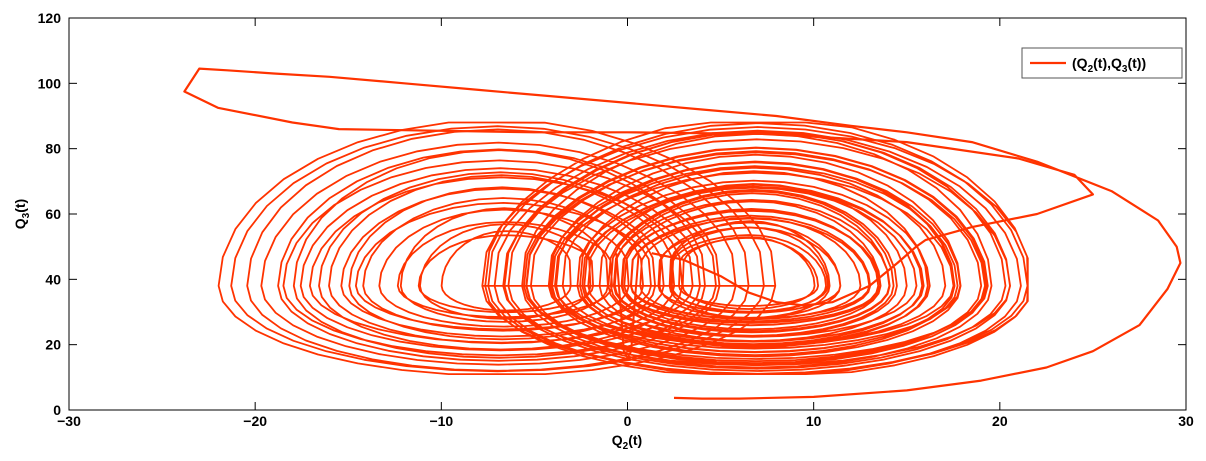 The height and width of the screenshot is (461, 1206). I want to click on legend-label: (Q2(t),Q3(t)), so click(1109, 65).